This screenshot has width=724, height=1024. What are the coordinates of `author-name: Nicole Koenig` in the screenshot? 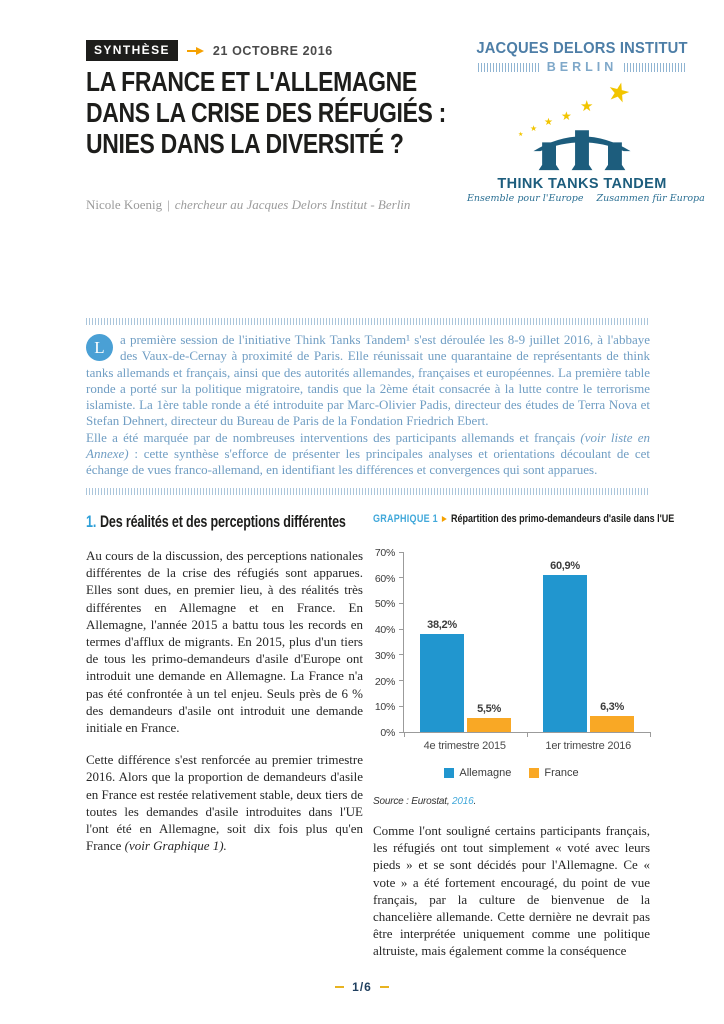 It's located at (124, 204).